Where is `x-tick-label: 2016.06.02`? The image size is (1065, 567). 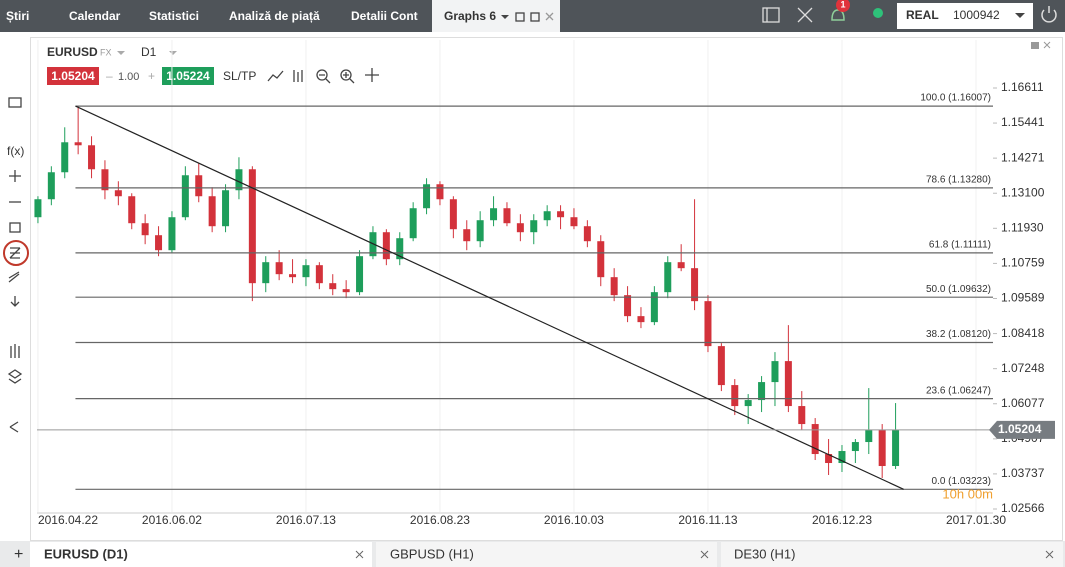
x-tick-label: 2016.06.02 is located at coordinates (172, 520).